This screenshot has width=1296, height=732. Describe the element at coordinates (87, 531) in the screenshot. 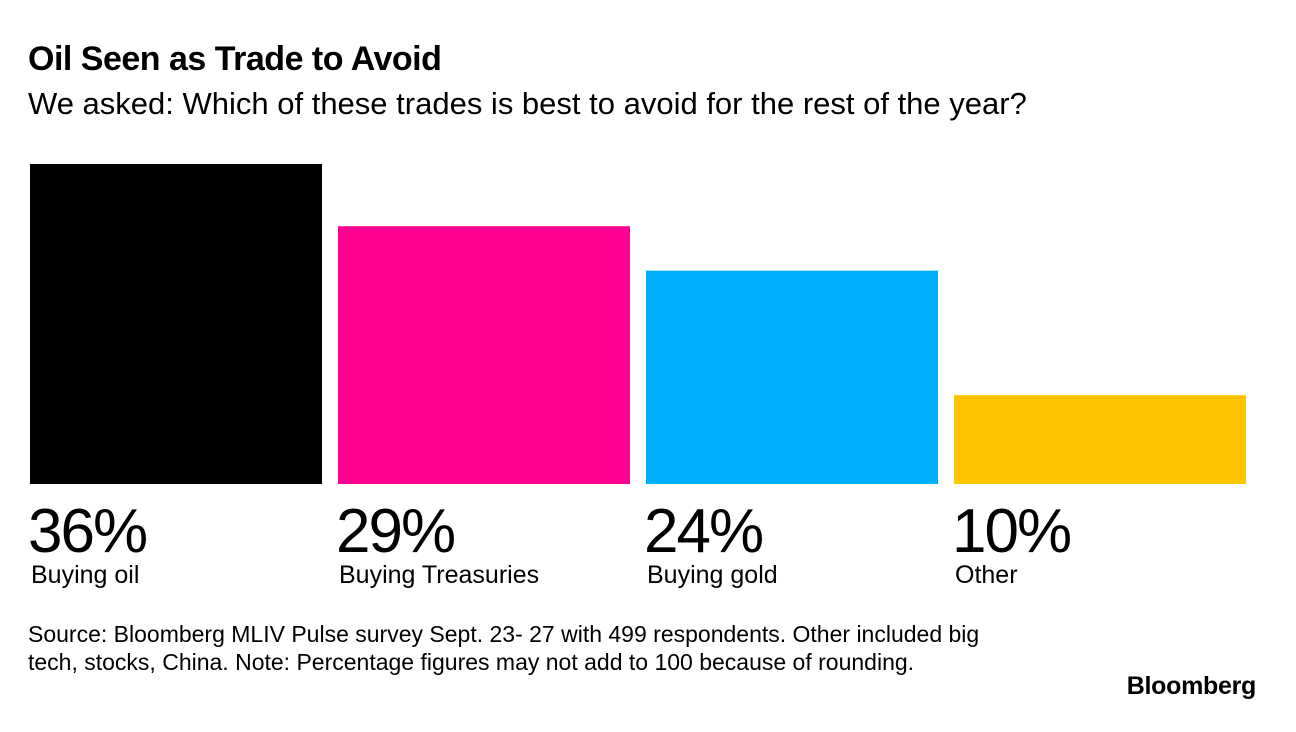

I see `value-label: 36%` at that location.